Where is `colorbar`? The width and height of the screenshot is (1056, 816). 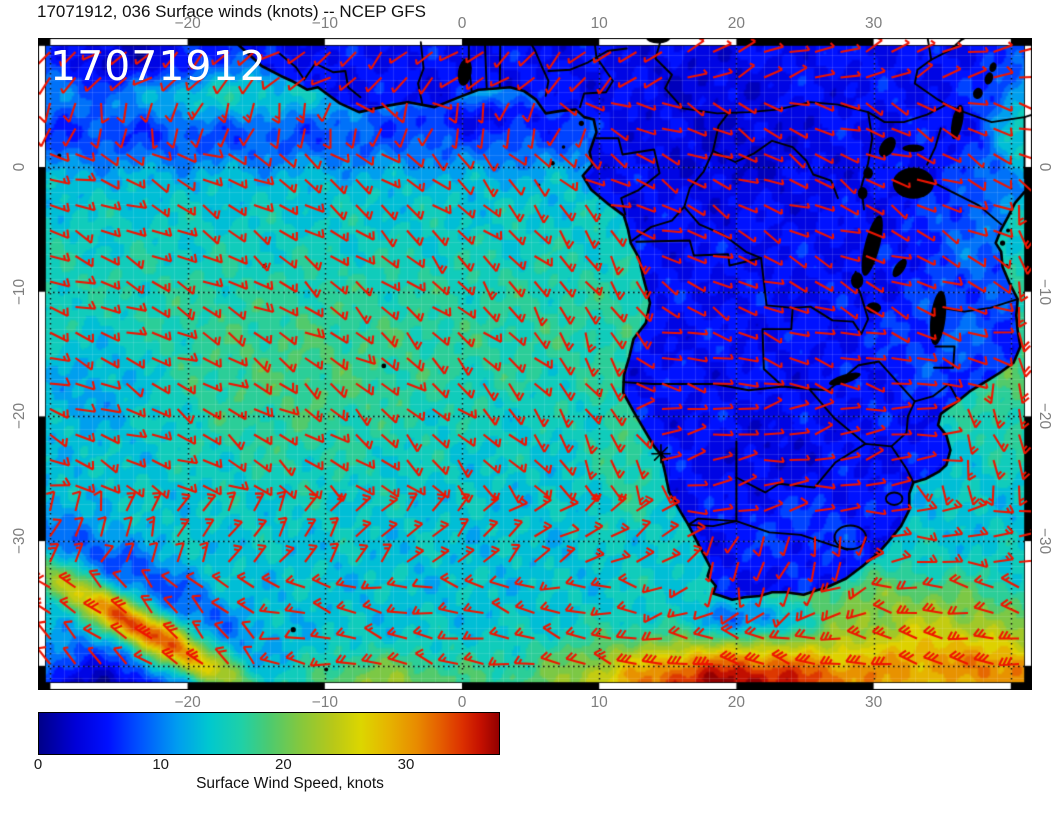
colorbar is located at coordinates (269, 733).